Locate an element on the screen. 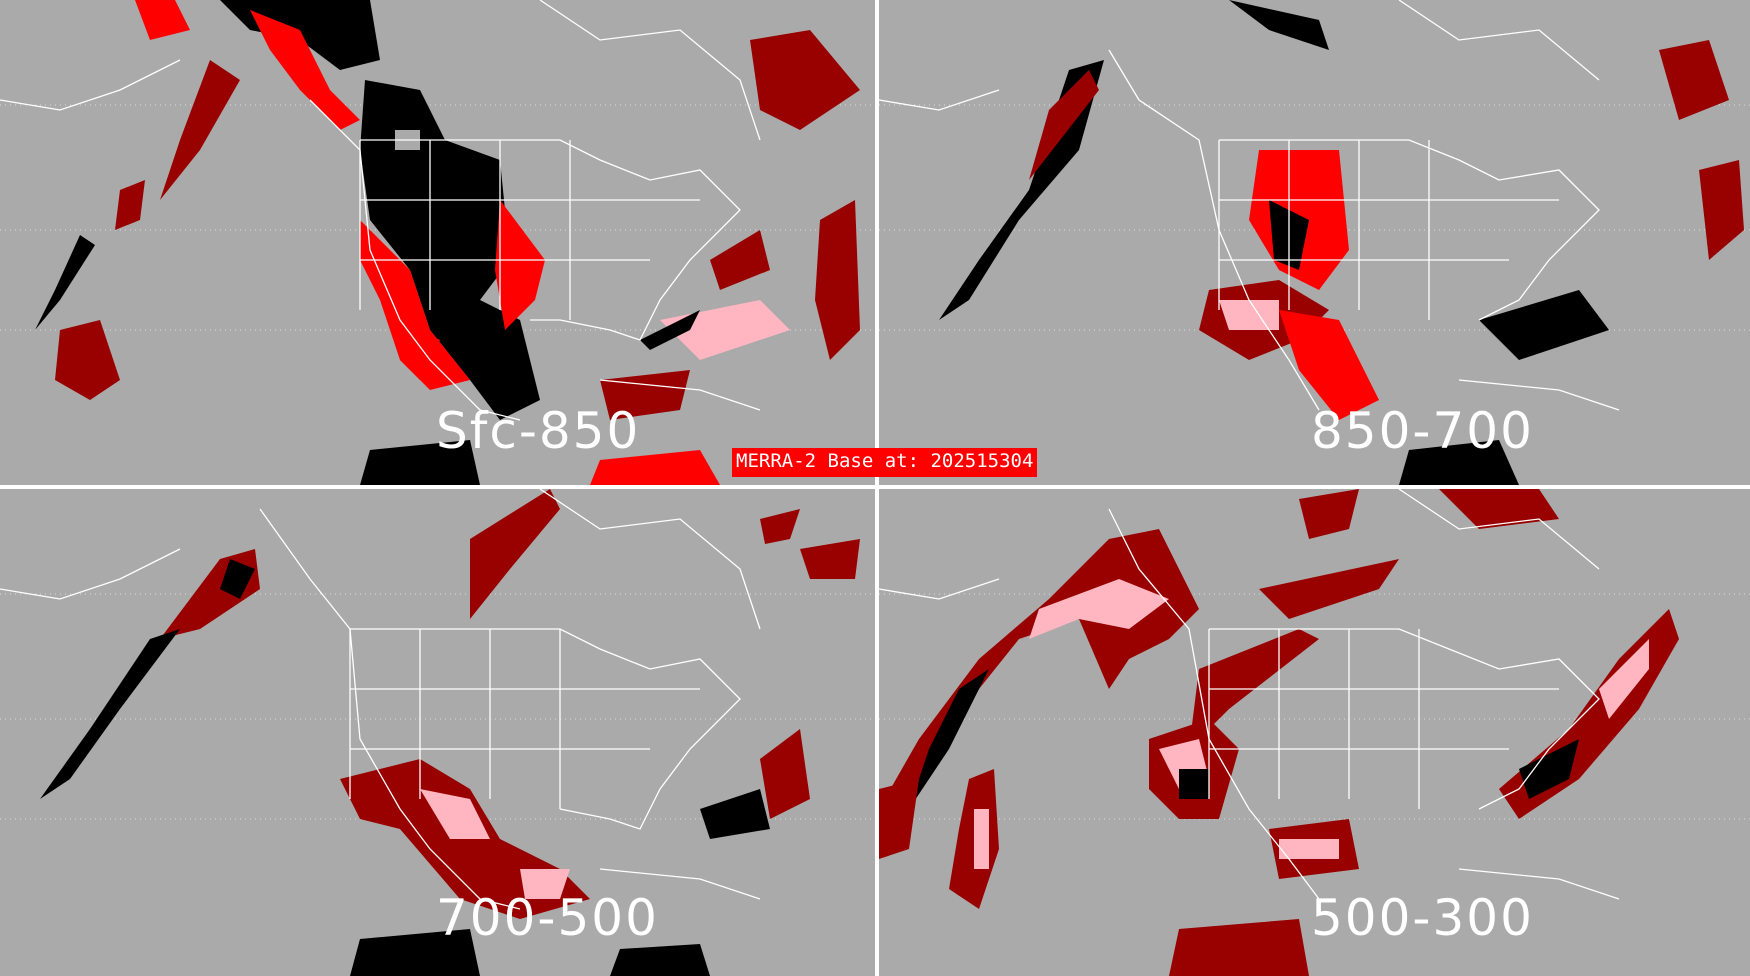 The height and width of the screenshot is (976, 1750). layer-label-sfc-850: Sfc-850 is located at coordinates (538, 431).